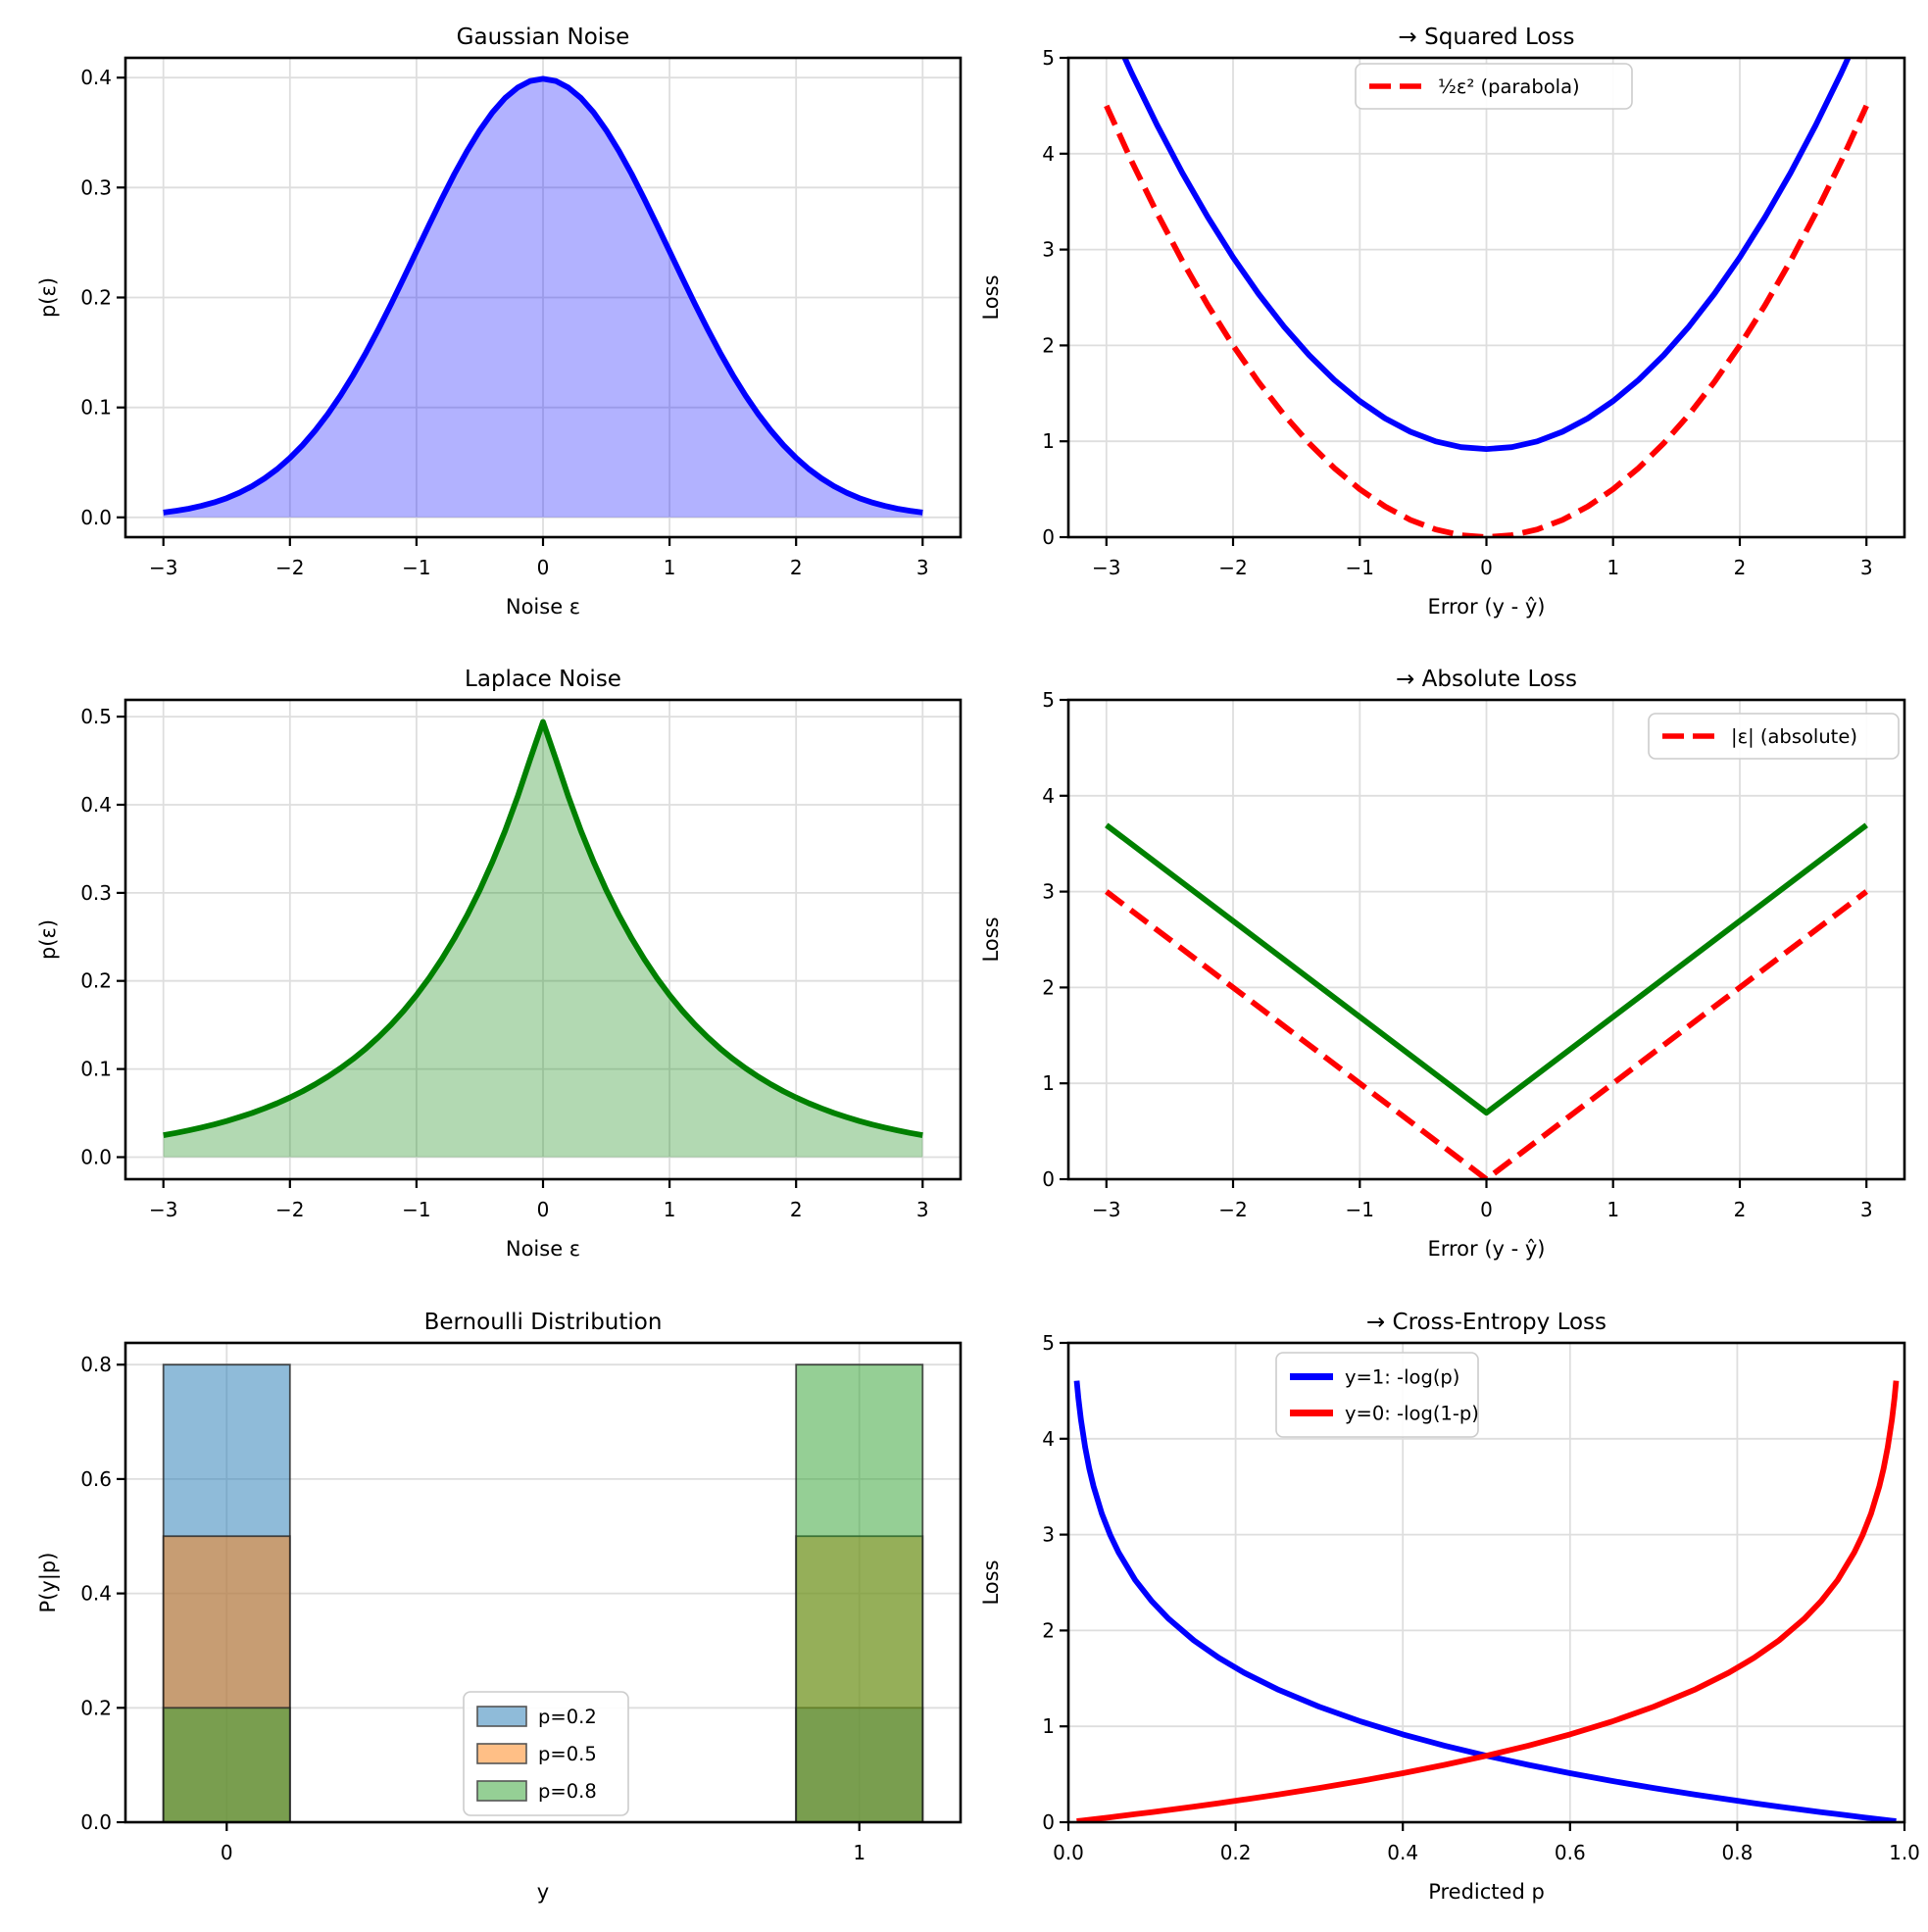  Describe the element at coordinates (1486, 969) in the screenshot. I see `series-laplace-nll` at that location.